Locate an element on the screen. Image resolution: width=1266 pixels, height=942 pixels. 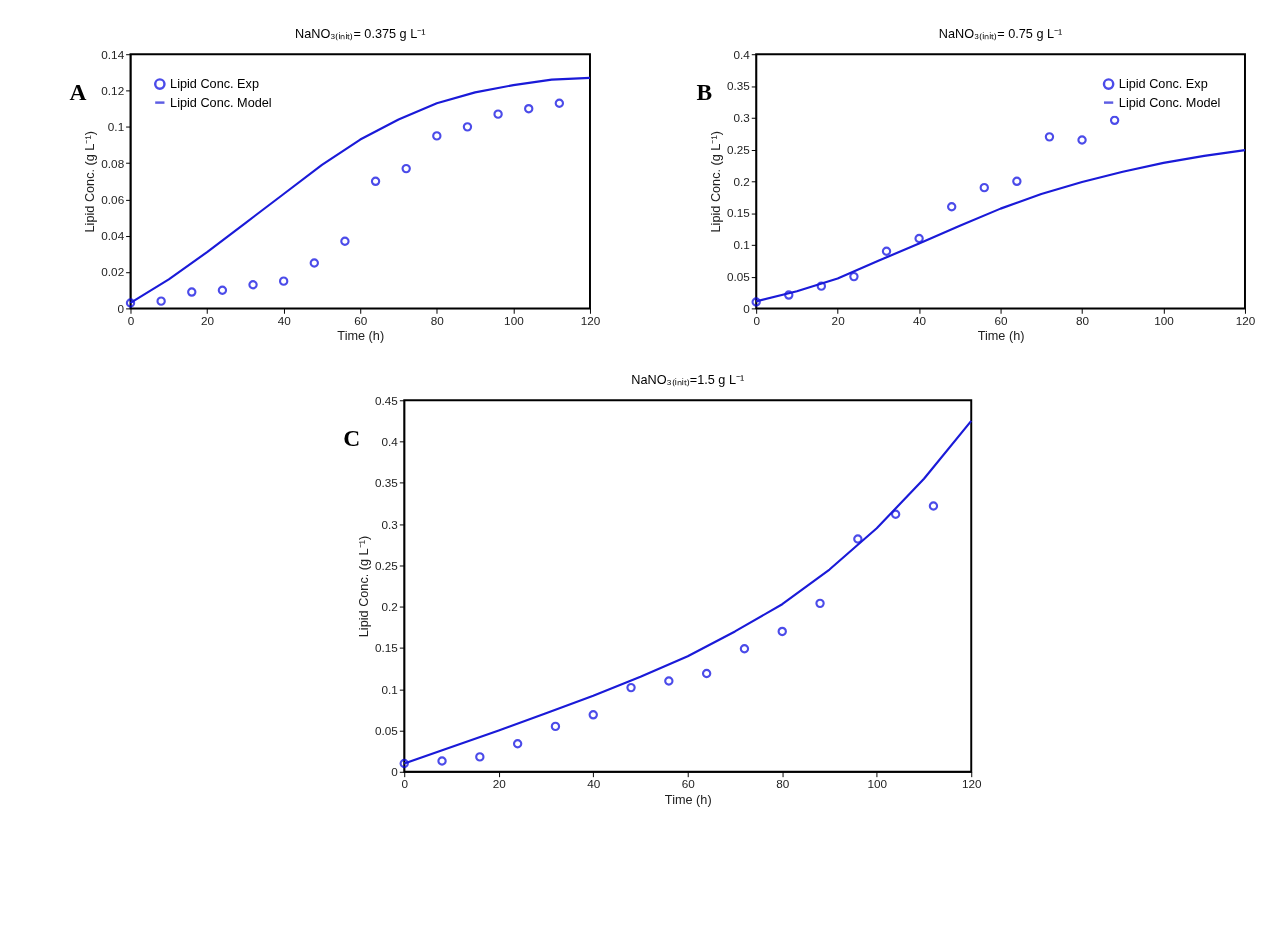
y-tick-label: 0.25 is located at coordinates (387, 565).